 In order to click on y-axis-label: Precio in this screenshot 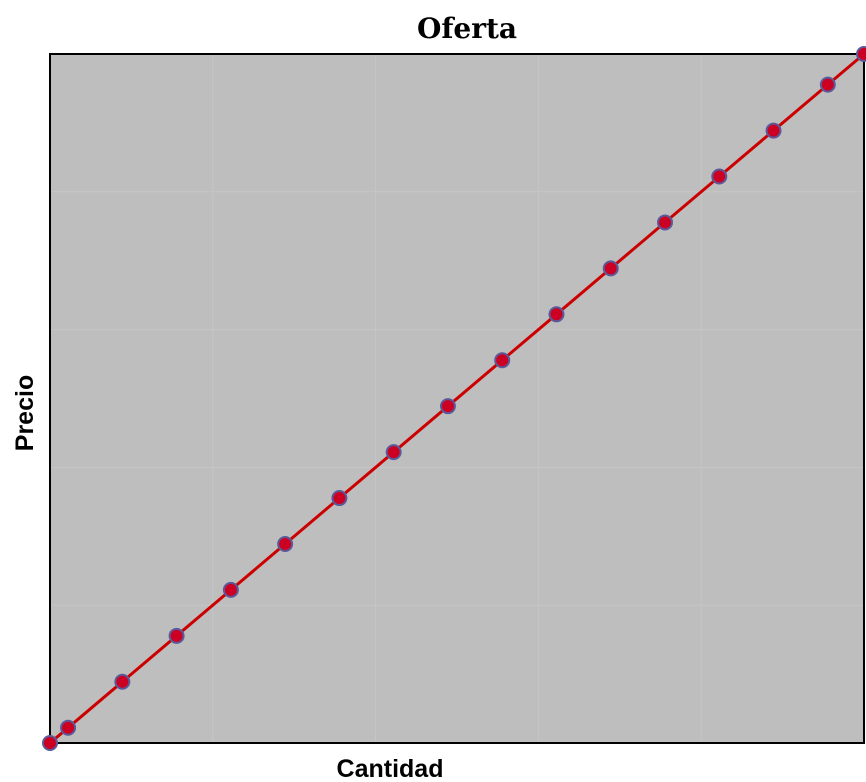, I will do `click(25, 413)`.